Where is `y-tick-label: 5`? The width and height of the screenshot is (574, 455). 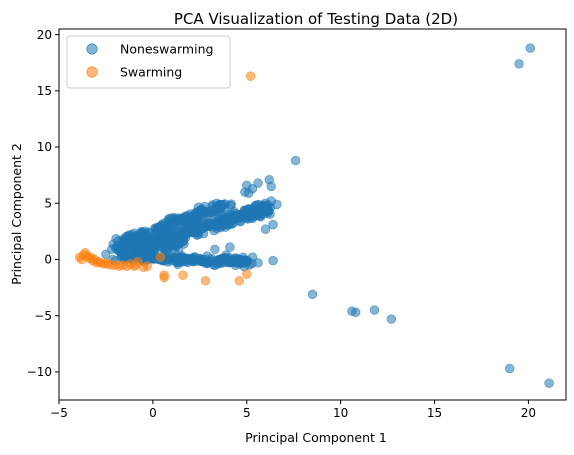
y-tick-label: 5 is located at coordinates (48, 203).